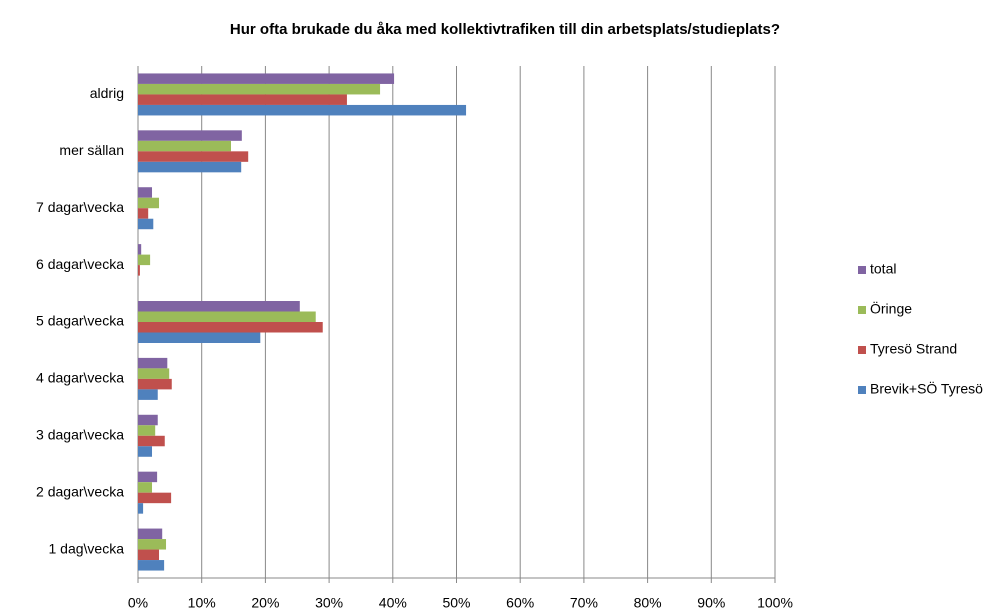 This screenshot has width=1008, height=612. Describe the element at coordinates (138, 603) in the screenshot. I see `x-tick-label: 0%` at that location.